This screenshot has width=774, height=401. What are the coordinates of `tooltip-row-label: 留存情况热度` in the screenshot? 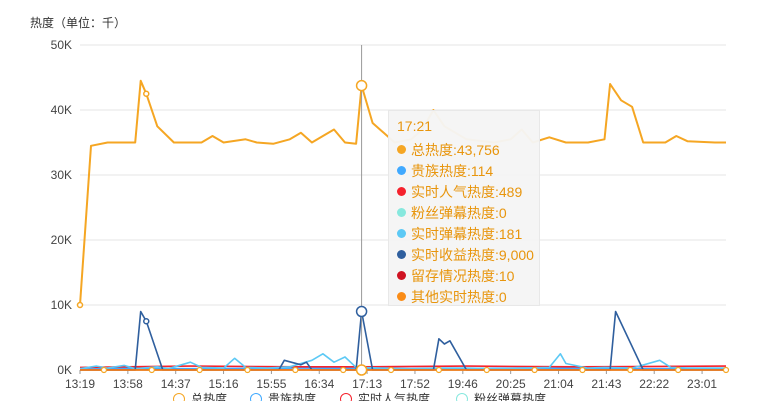 It's located at (453, 275).